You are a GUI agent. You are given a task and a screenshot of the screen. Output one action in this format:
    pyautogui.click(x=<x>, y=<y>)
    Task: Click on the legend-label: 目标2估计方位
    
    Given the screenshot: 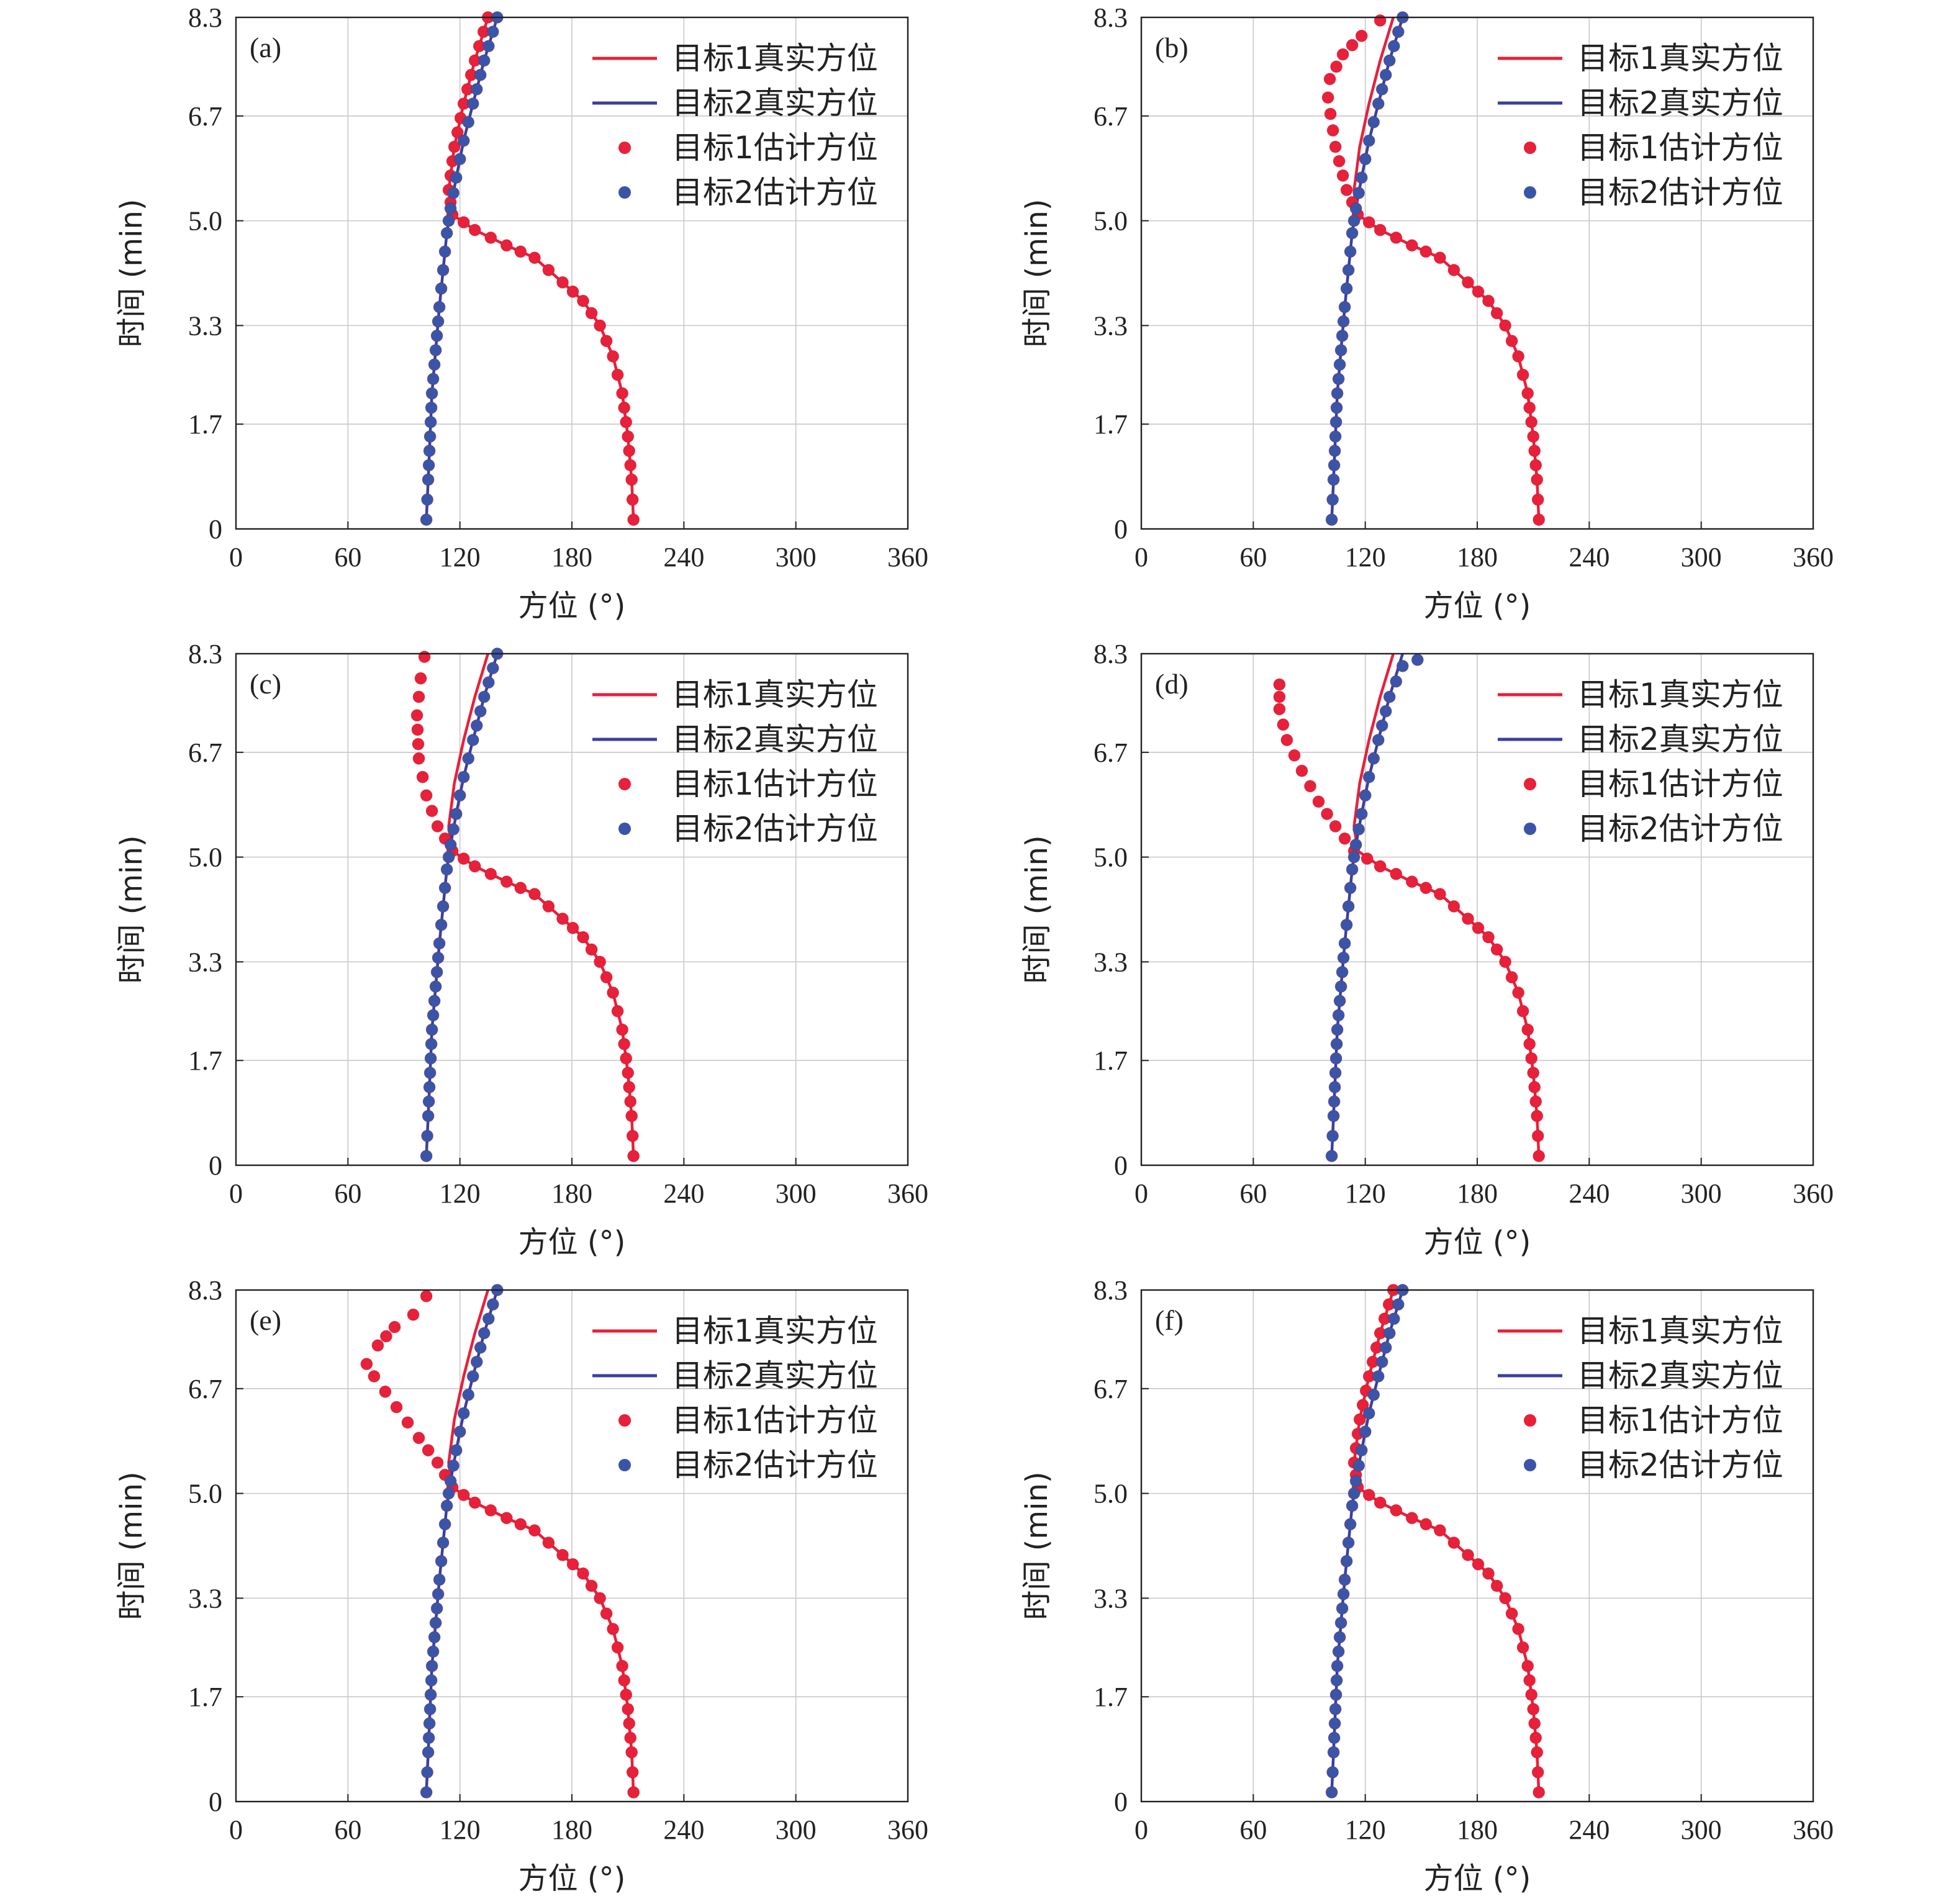 What is the action you would take?
    pyautogui.click(x=1680, y=192)
    